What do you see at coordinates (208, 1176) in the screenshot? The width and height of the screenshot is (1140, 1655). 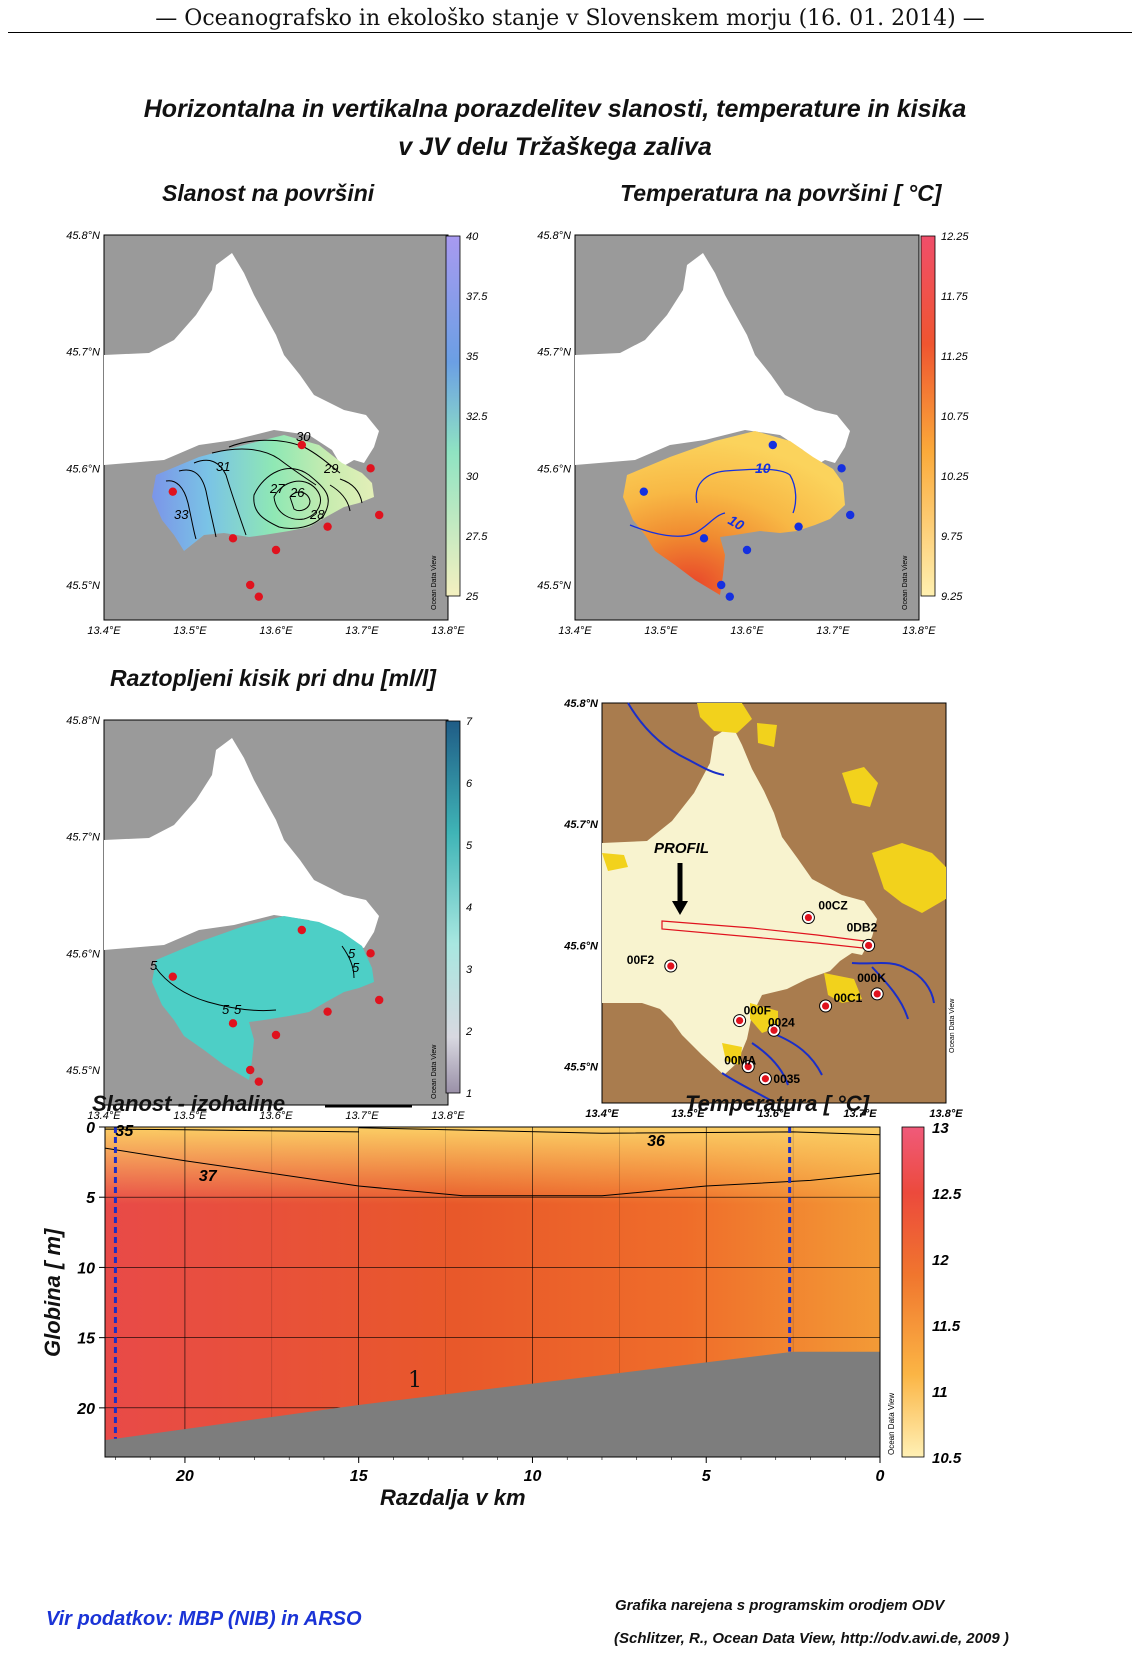 I see `isohaline-label: 37` at bounding box center [208, 1176].